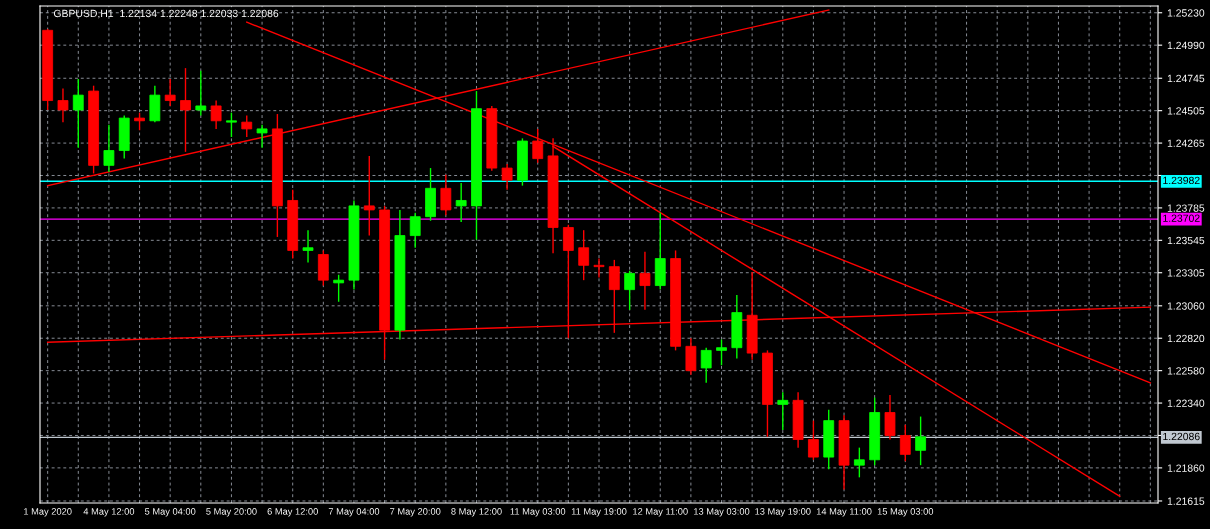 Image resolution: width=1210 pixels, height=529 pixels. Describe the element at coordinates (170, 512) in the screenshot. I see `x-tick-label: 5 May 04:00` at that location.